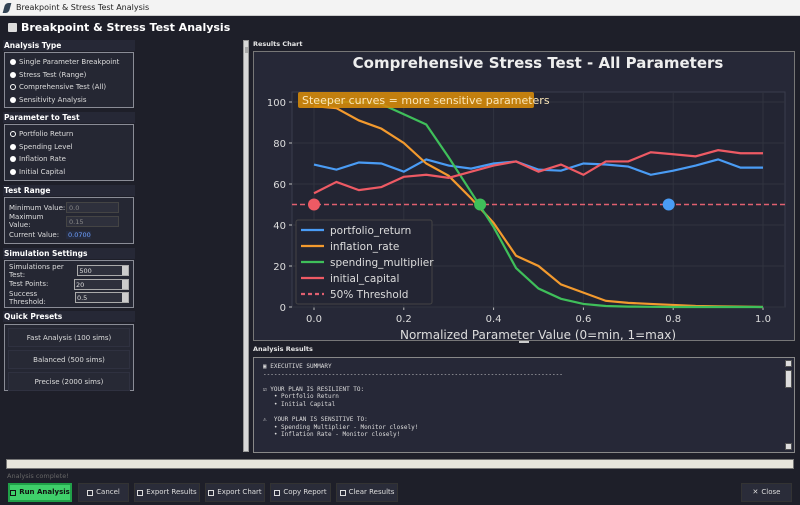  What do you see at coordinates (27, 297) in the screenshot?
I see `threshold-label: Success Threshold:` at bounding box center [27, 297].